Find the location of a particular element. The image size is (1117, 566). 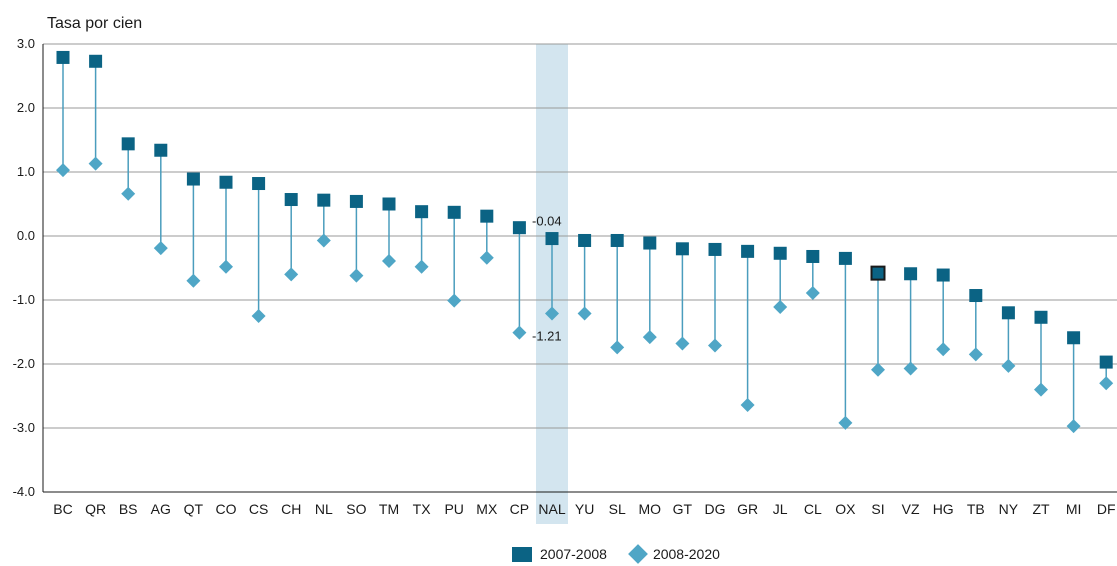

y-tick-label: -4.0 is located at coordinates (24, 491).